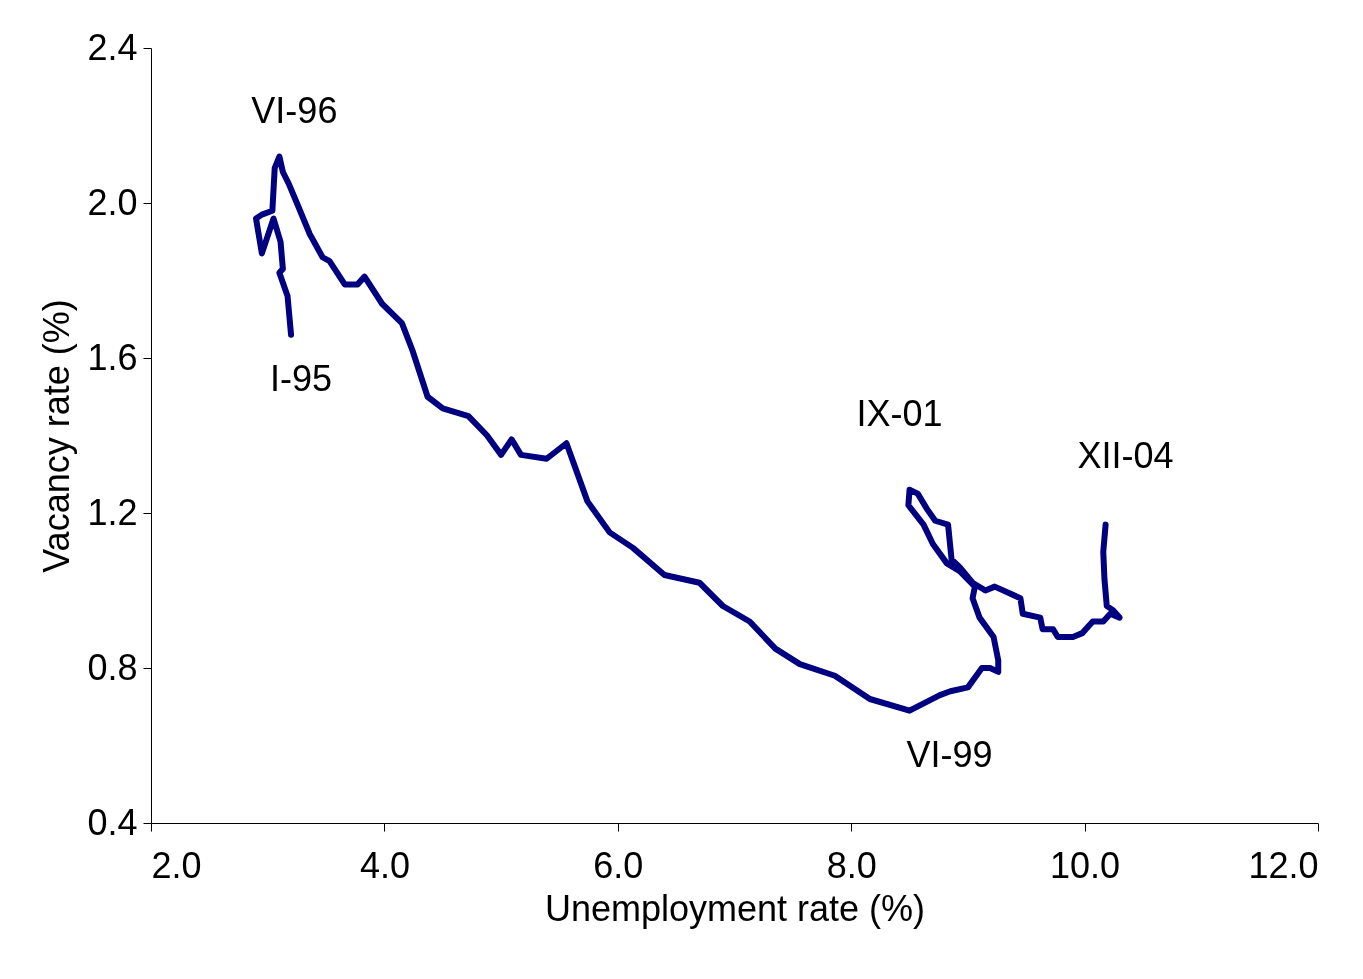  Describe the element at coordinates (176, 865) in the screenshot. I see `x-tick-label: 2.0` at that location.